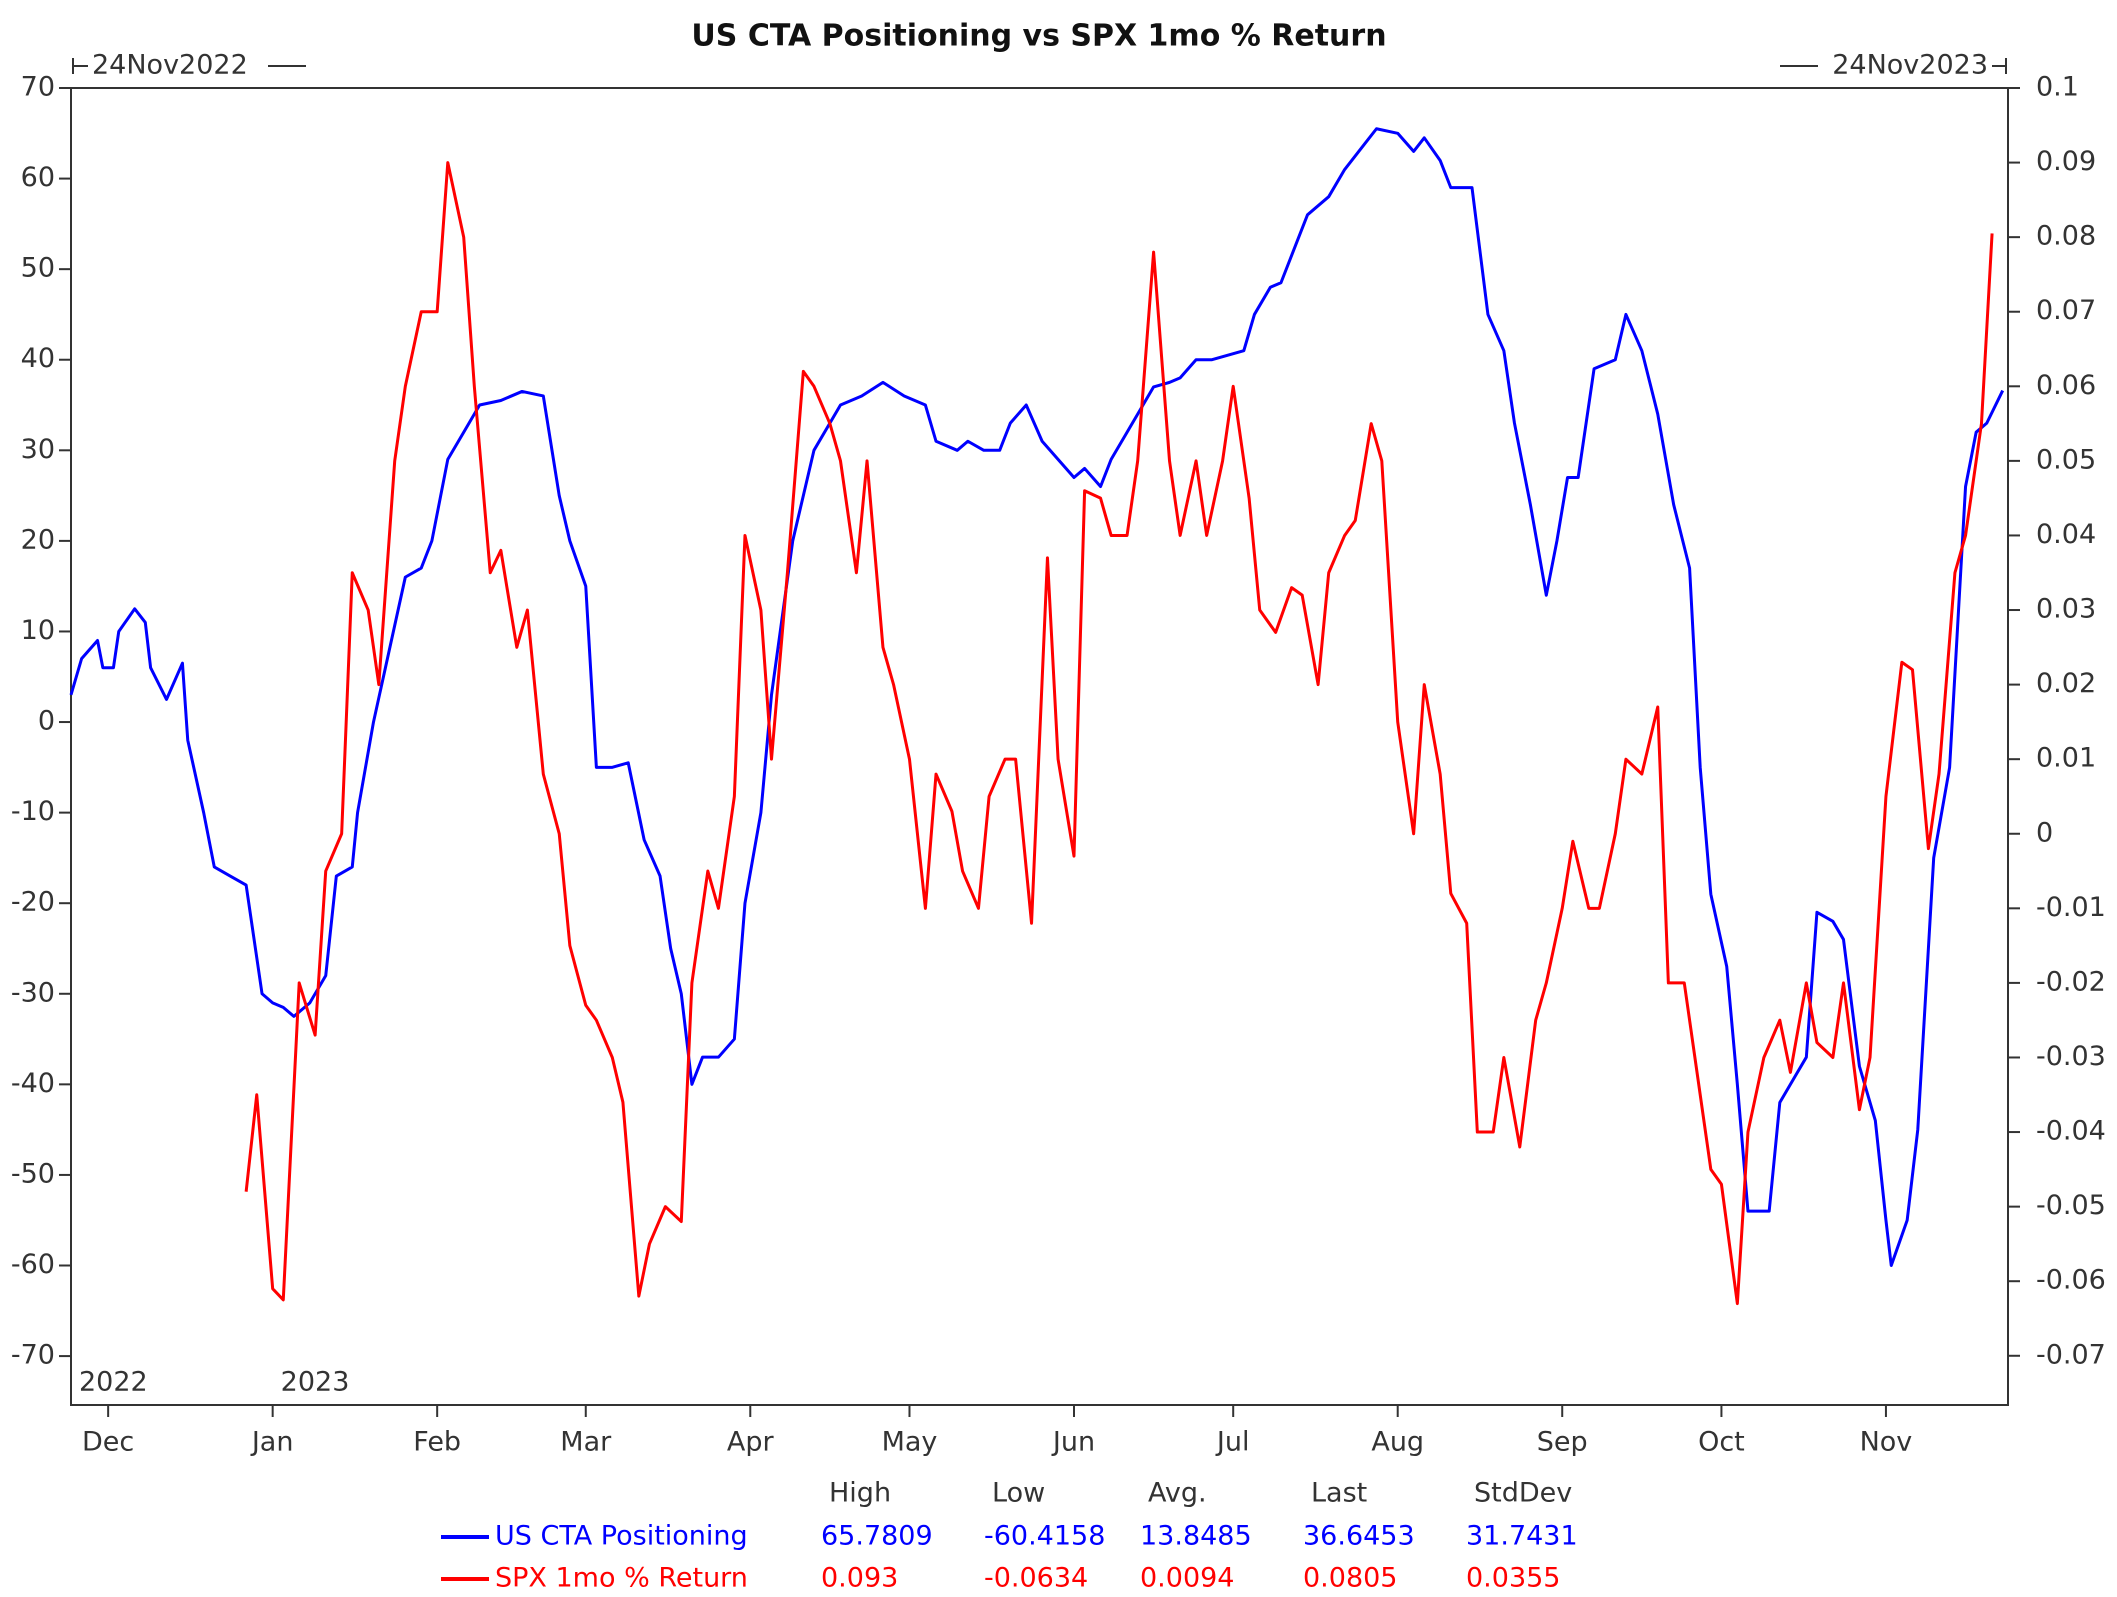  I want to click on y2-tick-label: 0, so click(2044, 832).